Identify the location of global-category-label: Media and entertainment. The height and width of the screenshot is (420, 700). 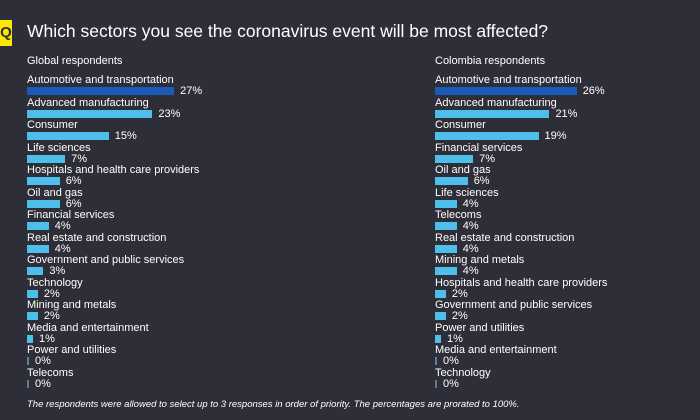
(88, 327).